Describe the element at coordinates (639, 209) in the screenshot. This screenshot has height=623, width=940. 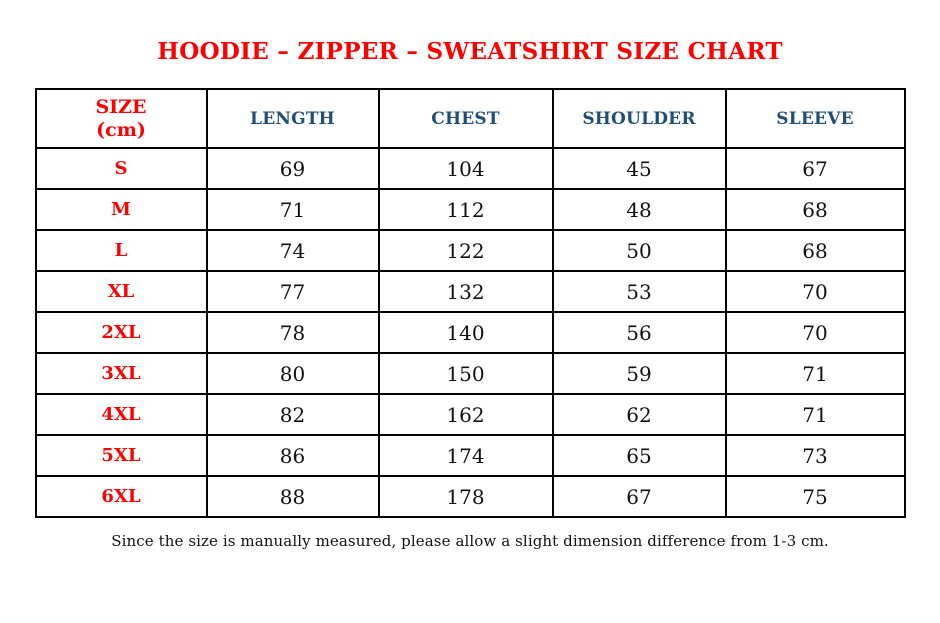
I see `shoulder-cell: 48` at that location.